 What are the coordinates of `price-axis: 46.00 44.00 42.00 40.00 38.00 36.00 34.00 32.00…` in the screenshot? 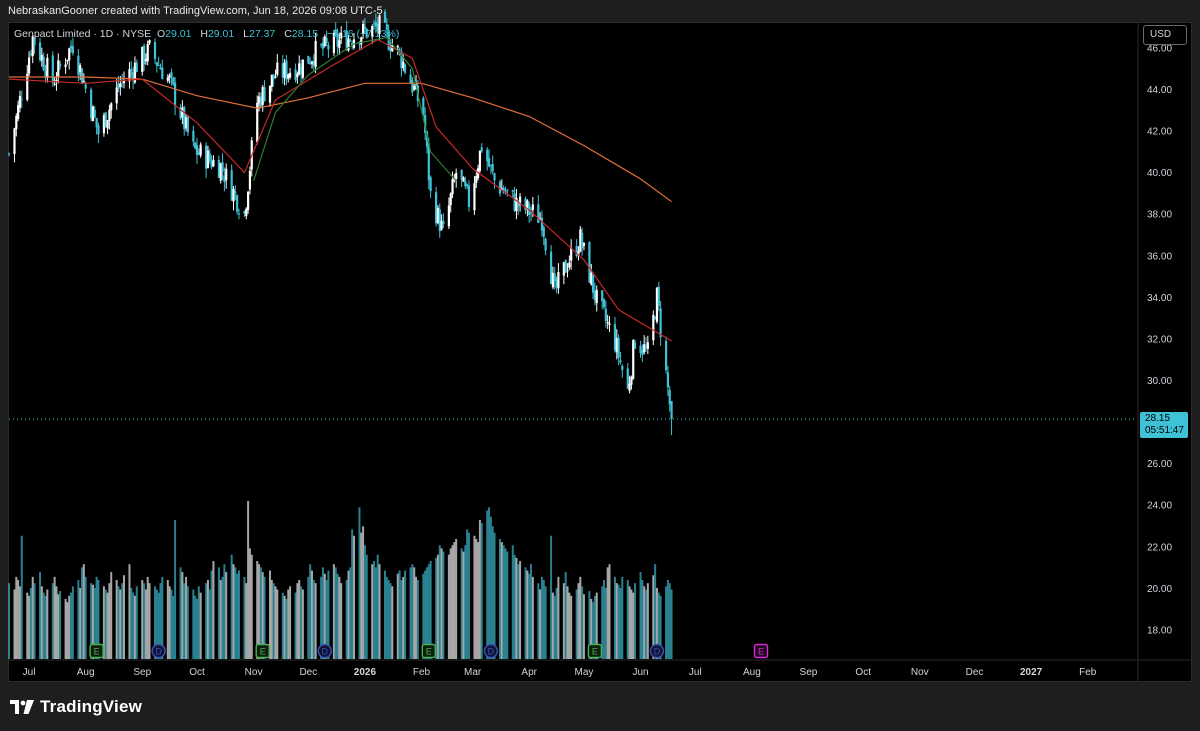 It's located at (1159, 339).